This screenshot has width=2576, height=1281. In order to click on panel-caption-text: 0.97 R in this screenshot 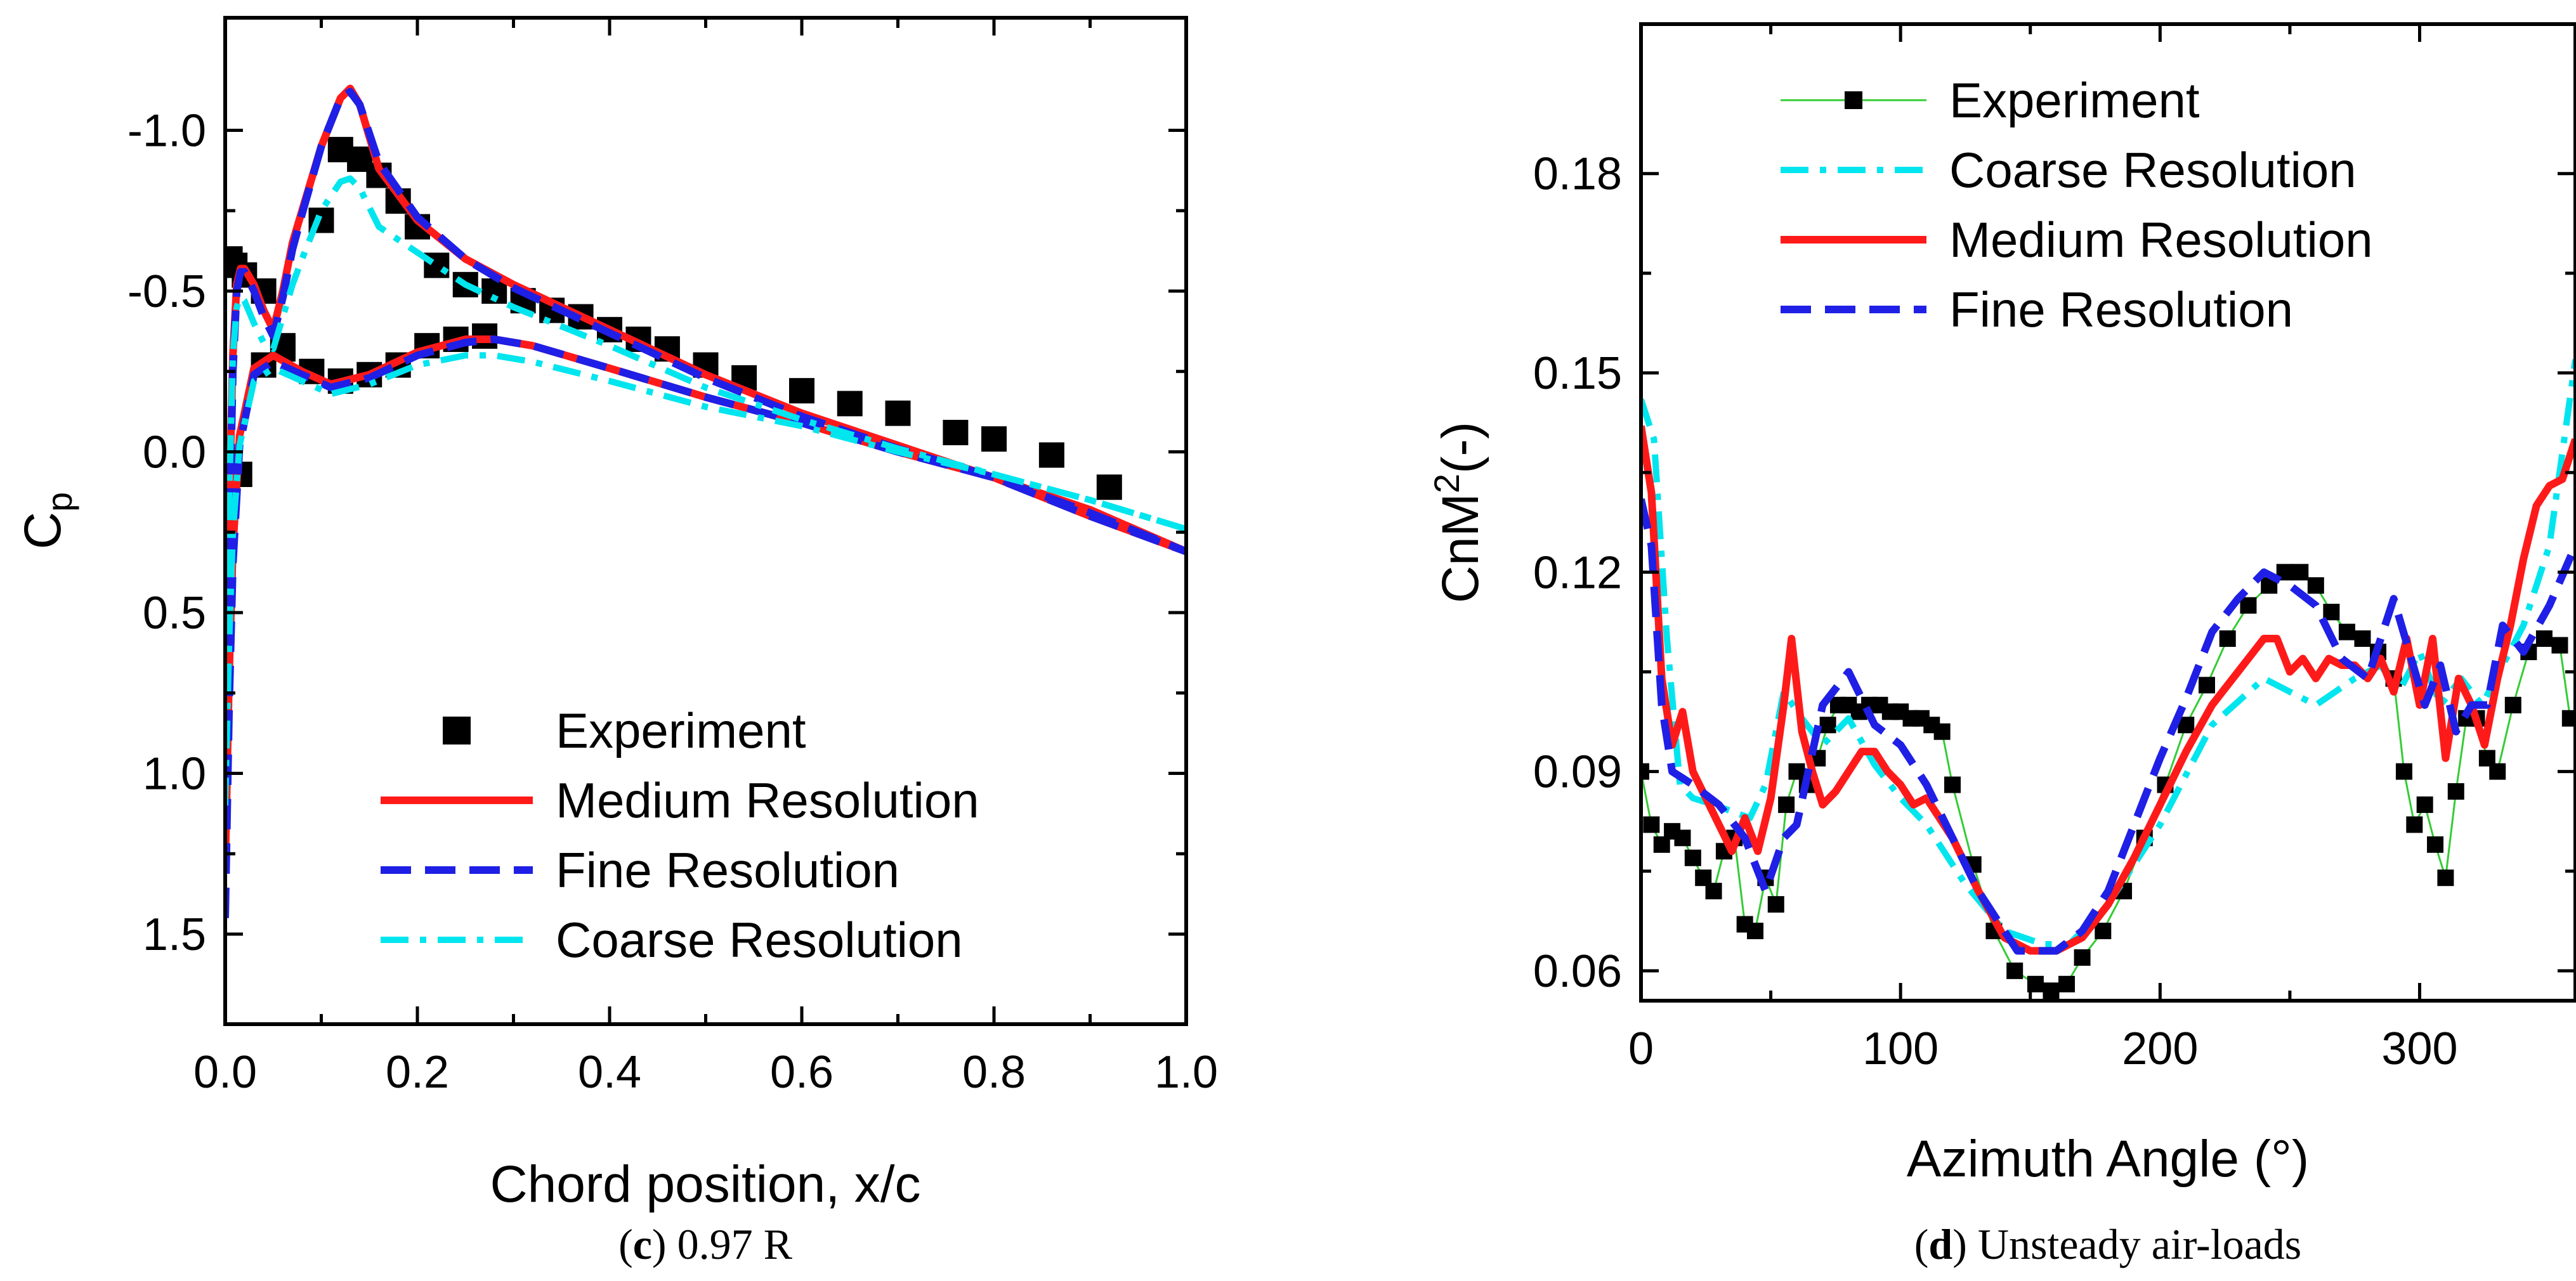, I will do `click(735, 1244)`.